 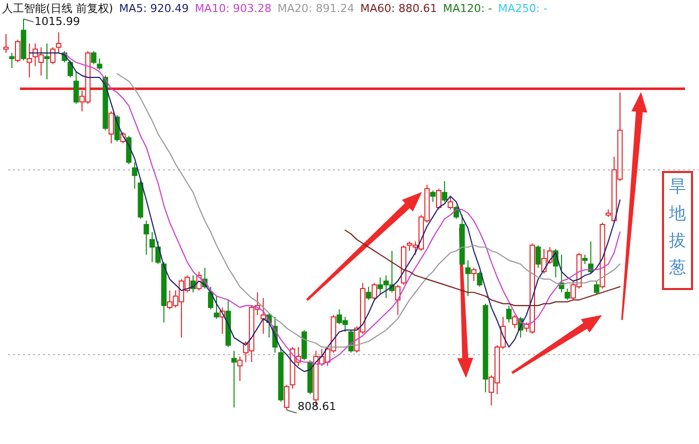 What do you see at coordinates (57, 21) in the screenshot?
I see `annotation: 1015.99` at bounding box center [57, 21].